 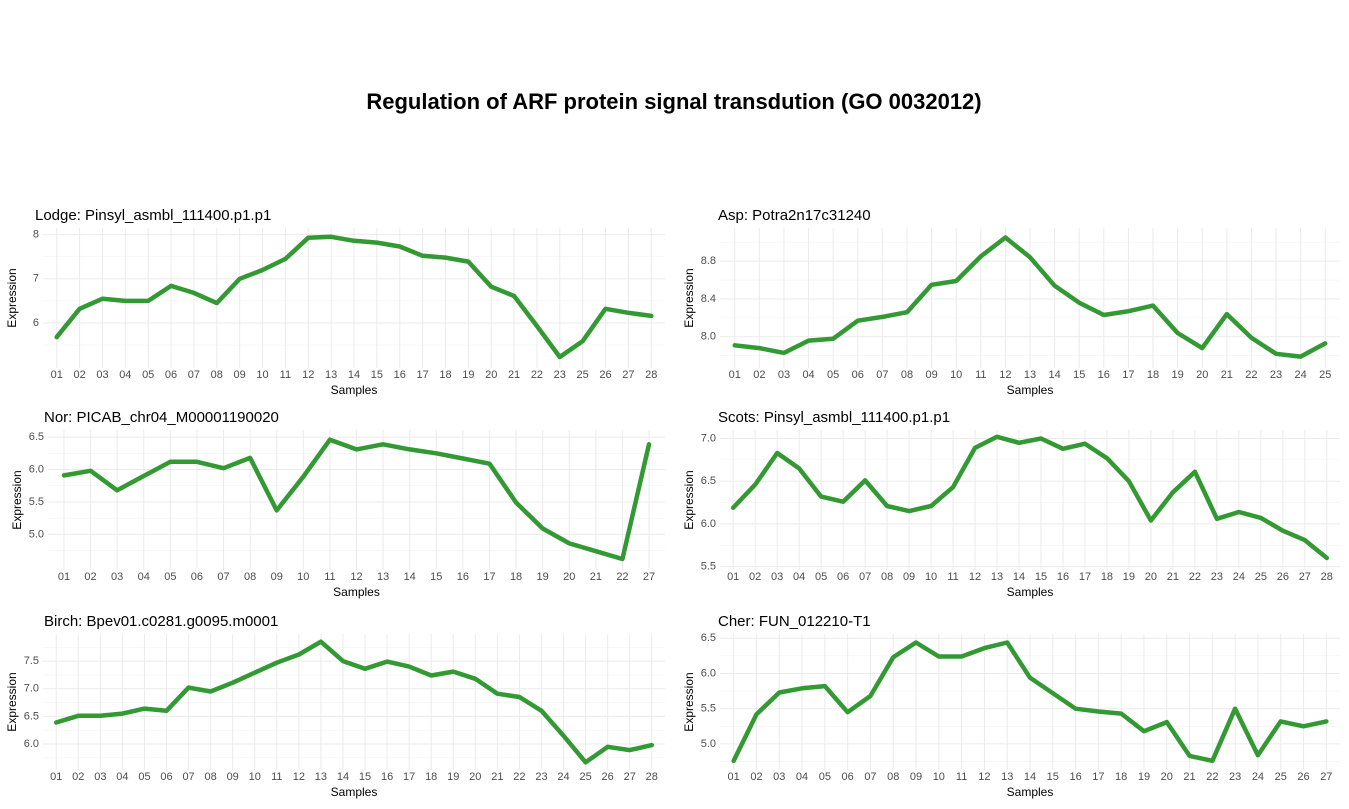 What do you see at coordinates (708, 337) in the screenshot?
I see `y-tick-label: 8.0` at bounding box center [708, 337].